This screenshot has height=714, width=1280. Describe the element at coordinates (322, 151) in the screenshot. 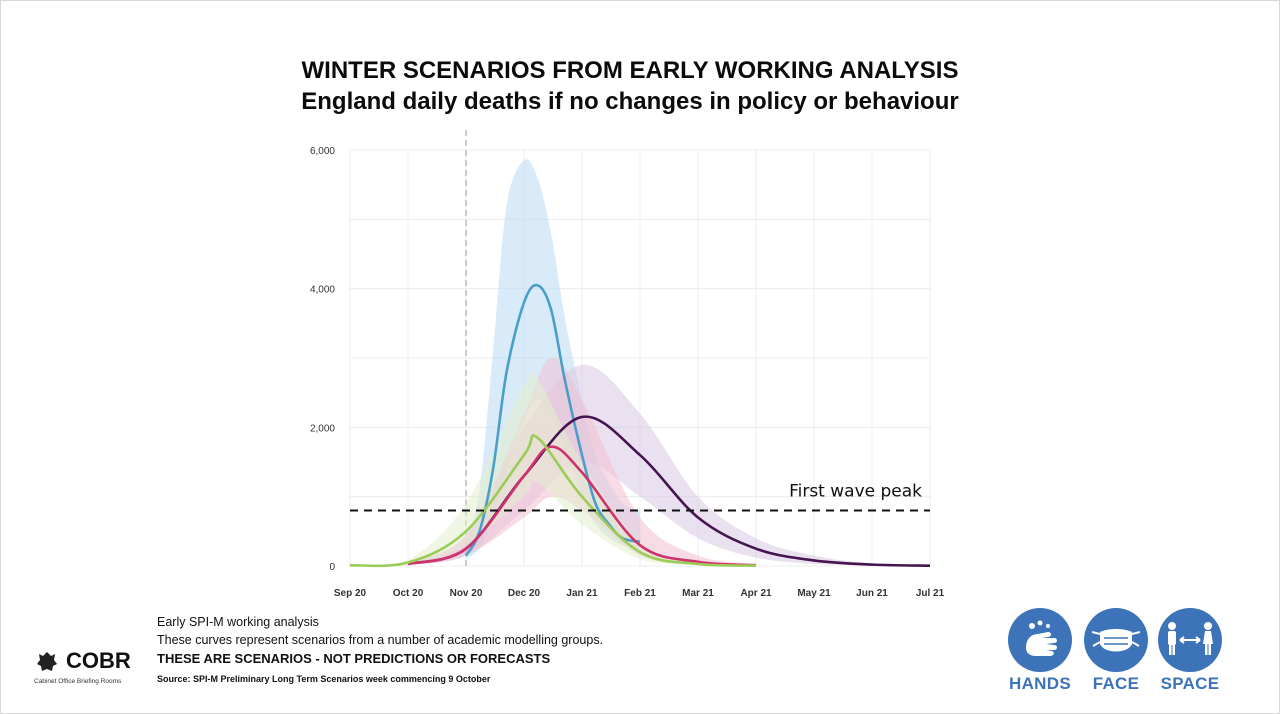

I see `y-tick-label: 6,000` at that location.